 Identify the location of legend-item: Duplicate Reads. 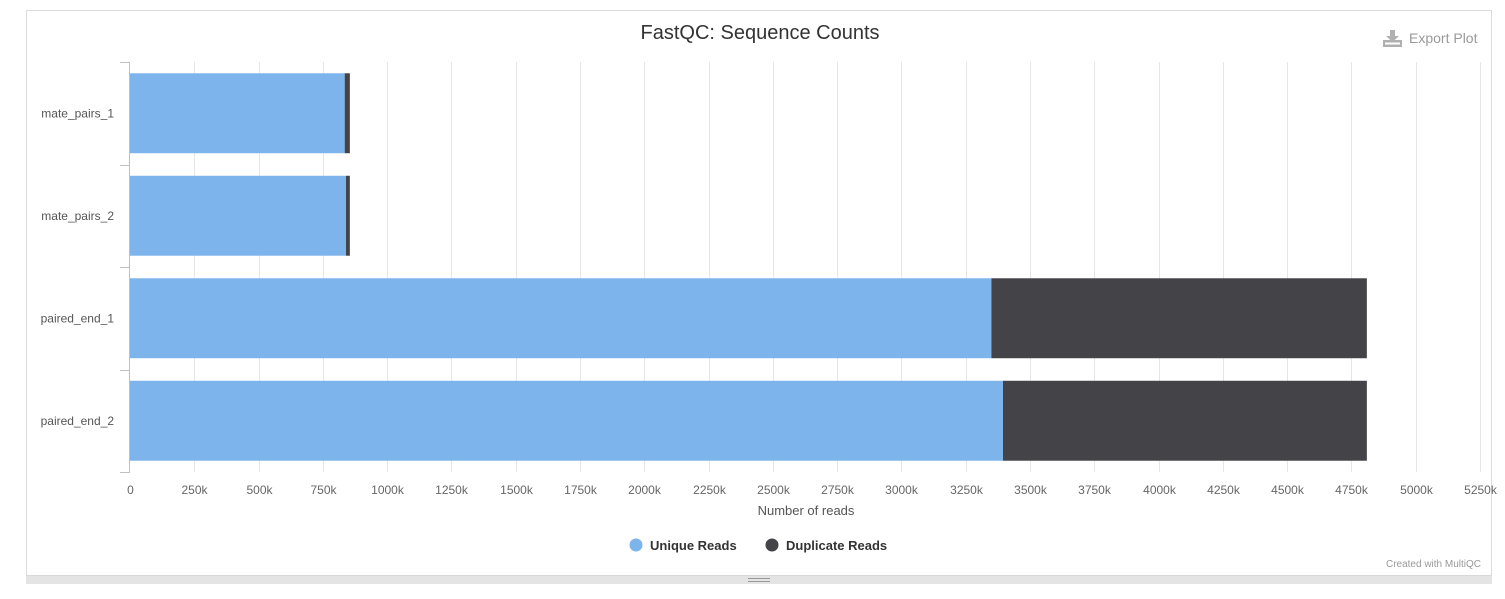
(826, 545).